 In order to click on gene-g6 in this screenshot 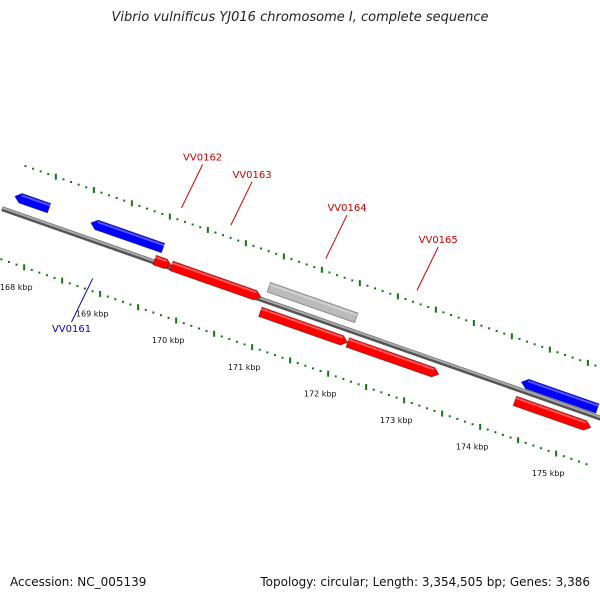, I will do `click(303, 326)`.